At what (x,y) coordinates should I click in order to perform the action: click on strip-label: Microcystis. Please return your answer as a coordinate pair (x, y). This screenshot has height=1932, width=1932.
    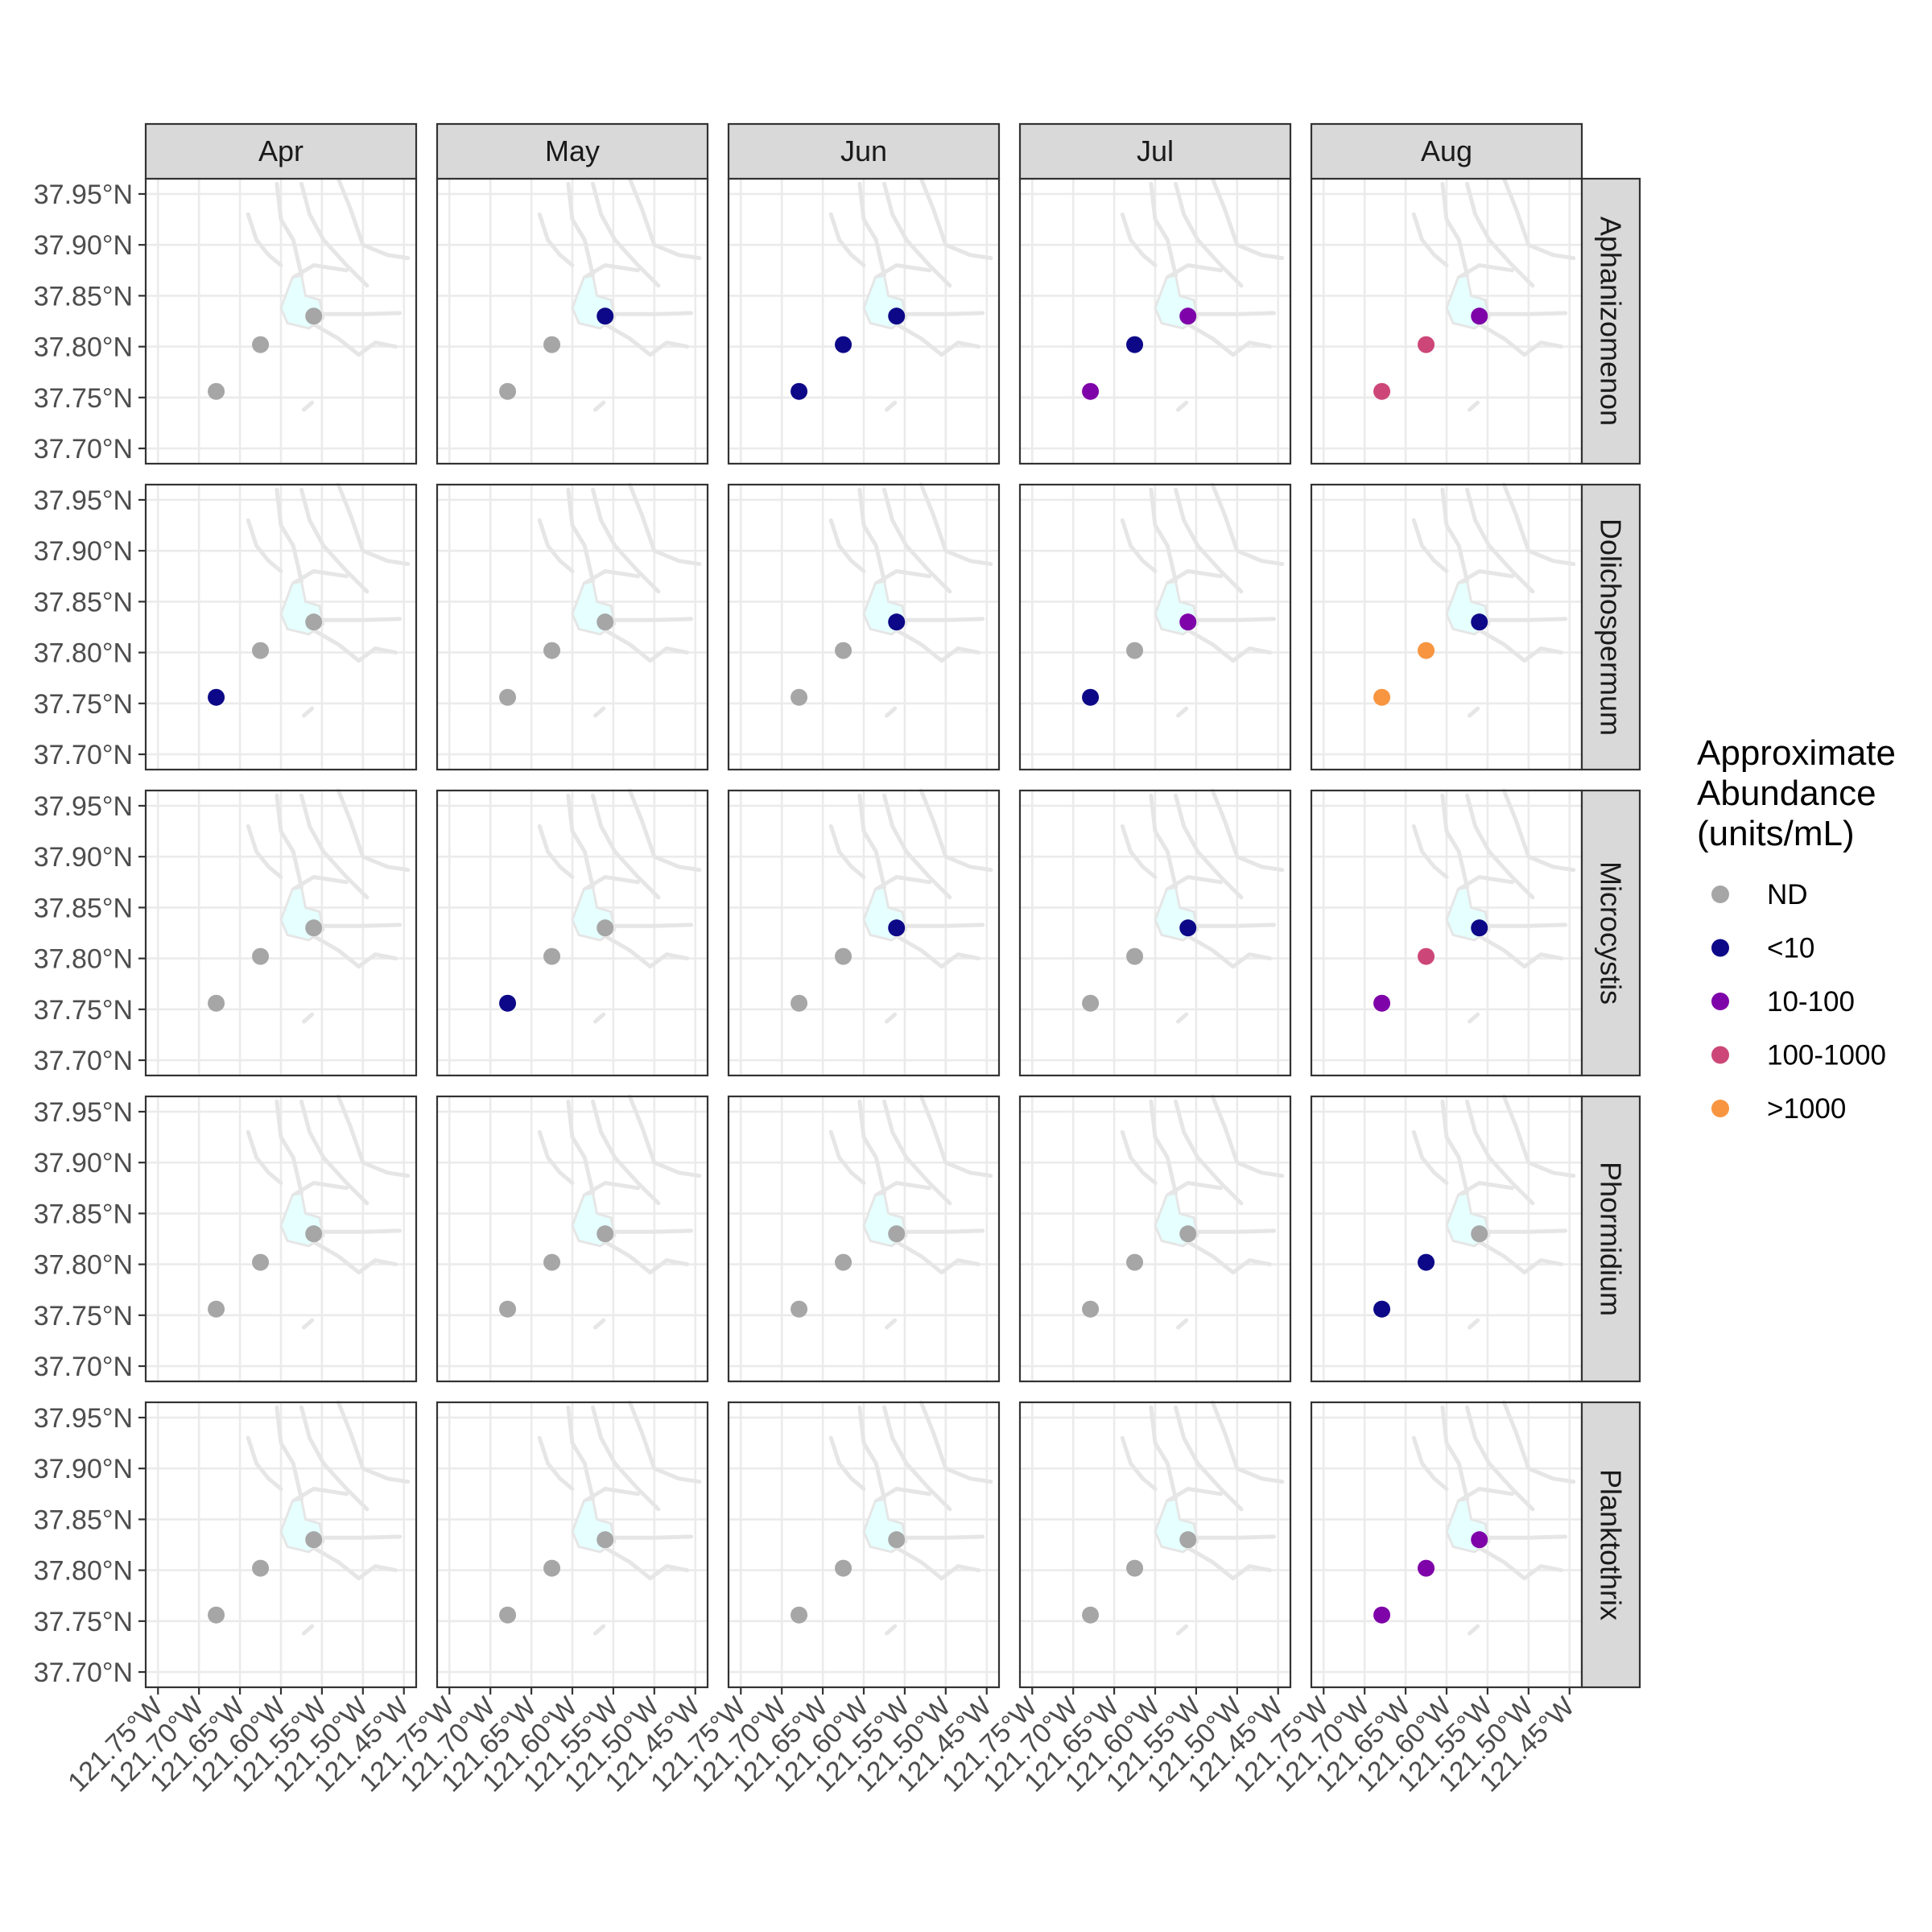
    Looking at the image, I should click on (1611, 933).